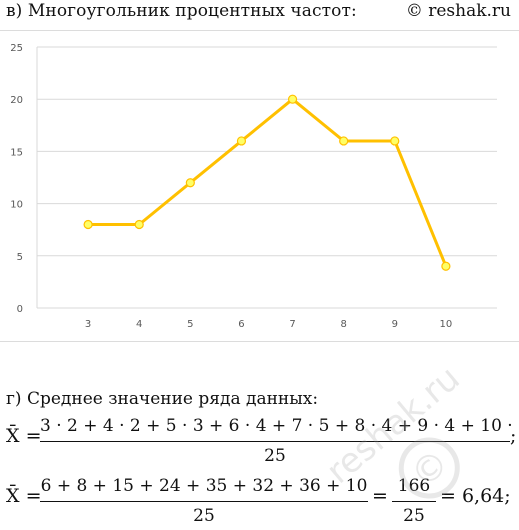 The width and height of the screenshot is (519, 530). Describe the element at coordinates (24, 496) in the screenshot. I see `mean-symbol-2: X̄ =` at that location.